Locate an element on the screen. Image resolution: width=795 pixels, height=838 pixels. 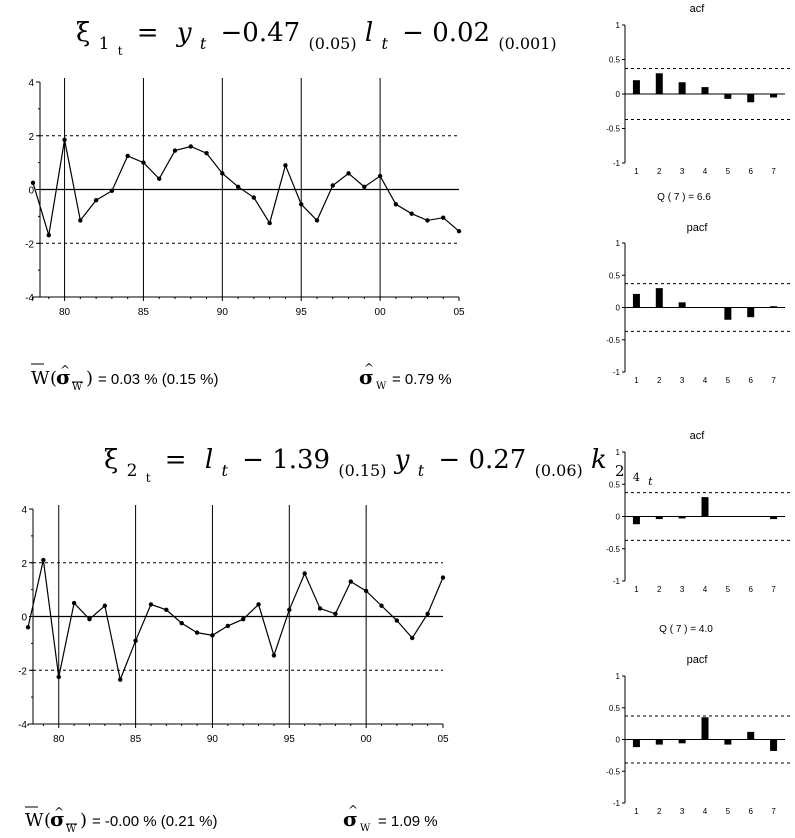
y-tick-label: -4 is located at coordinates (29, 298).